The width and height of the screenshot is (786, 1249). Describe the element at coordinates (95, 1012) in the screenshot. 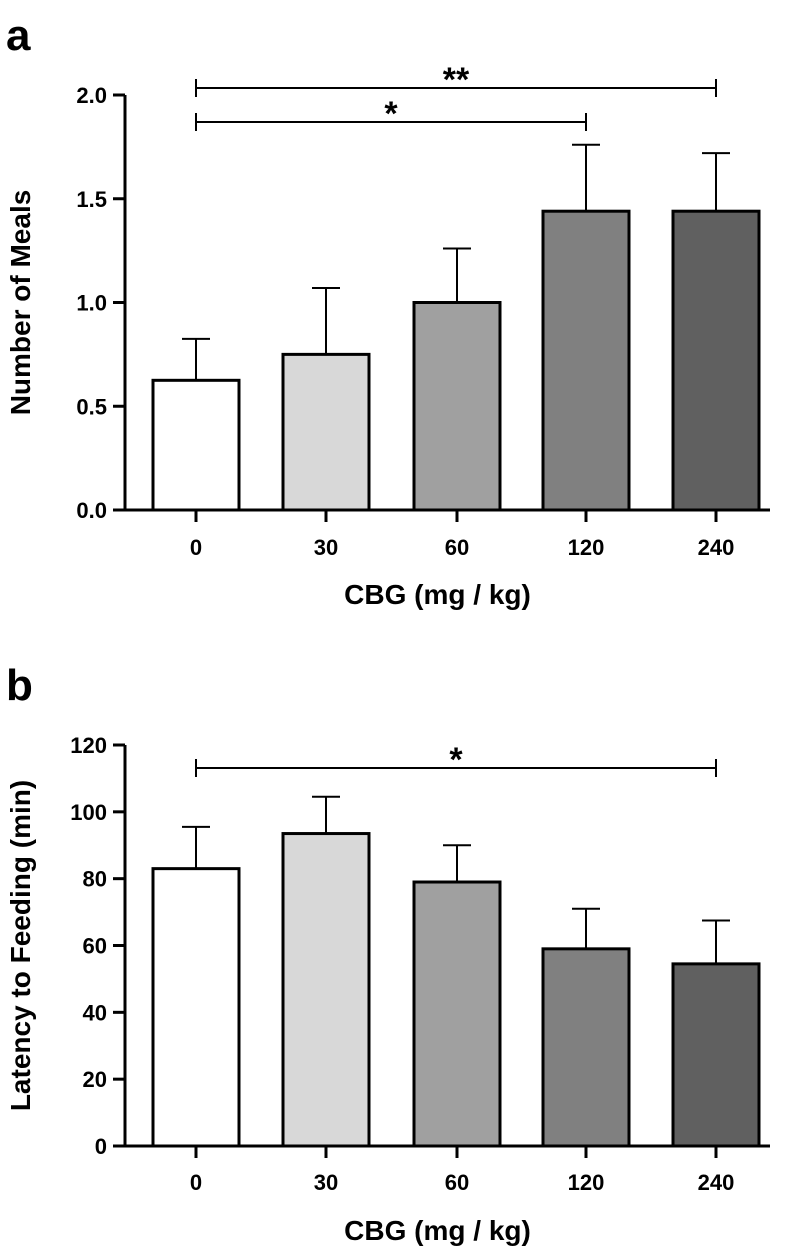

I see `y-tick-label: 40` at that location.